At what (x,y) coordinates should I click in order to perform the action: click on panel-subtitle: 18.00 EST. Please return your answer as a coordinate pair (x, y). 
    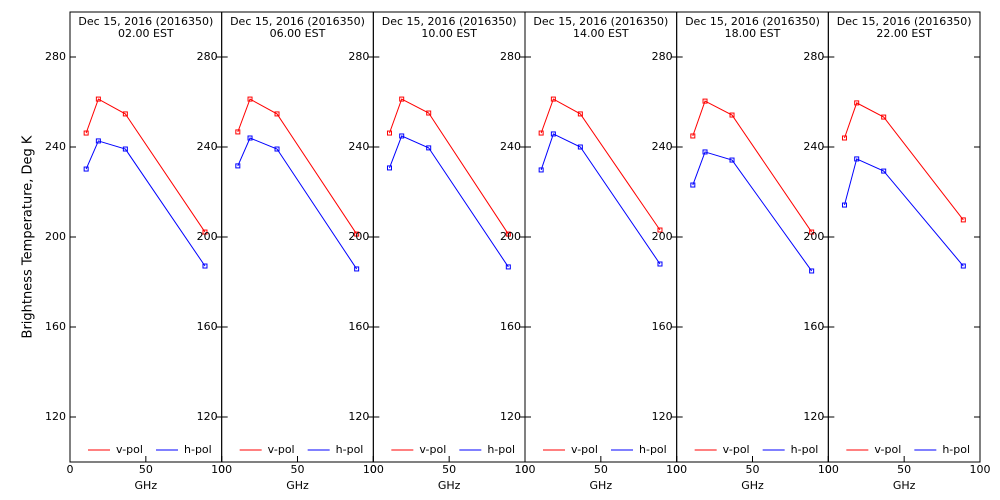
    Looking at the image, I should click on (753, 33).